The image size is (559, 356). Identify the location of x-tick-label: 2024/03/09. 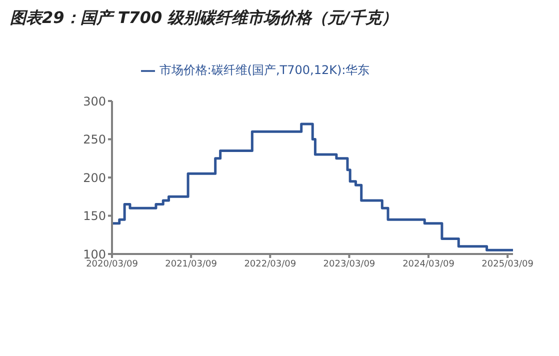
(428, 264).